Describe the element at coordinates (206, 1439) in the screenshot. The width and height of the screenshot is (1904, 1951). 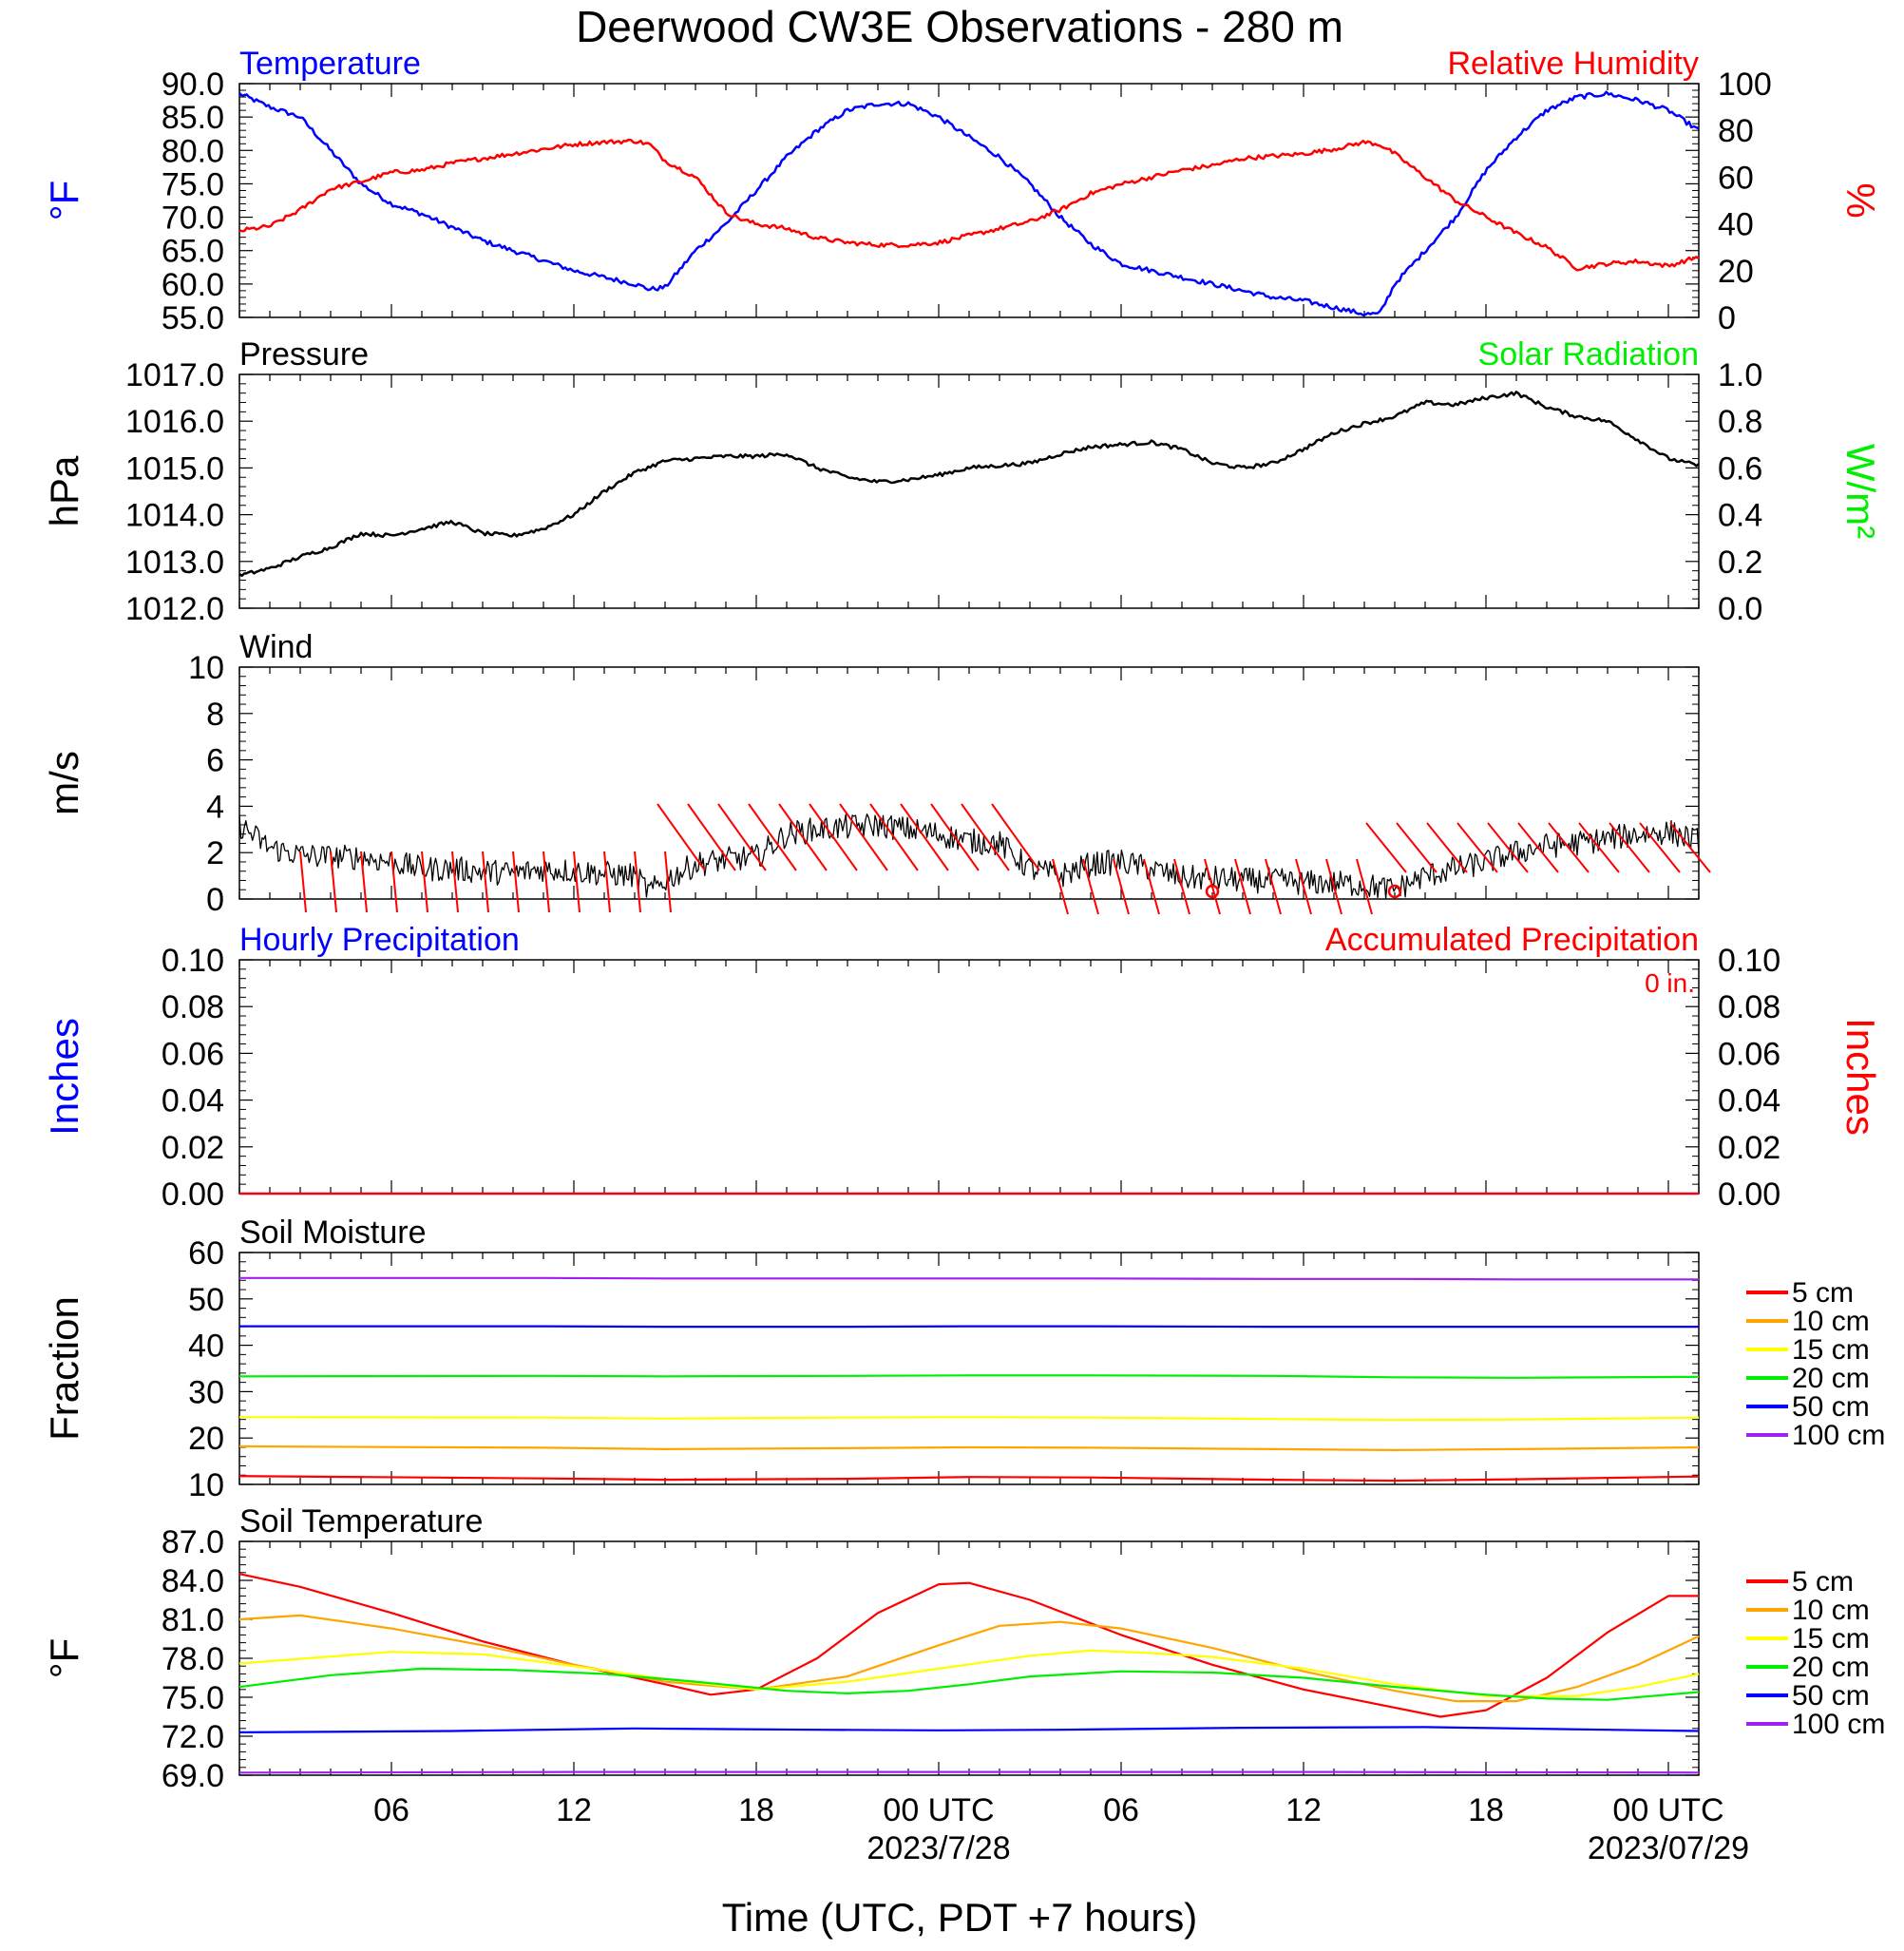
I see `y-tick-label-left: 20` at that location.